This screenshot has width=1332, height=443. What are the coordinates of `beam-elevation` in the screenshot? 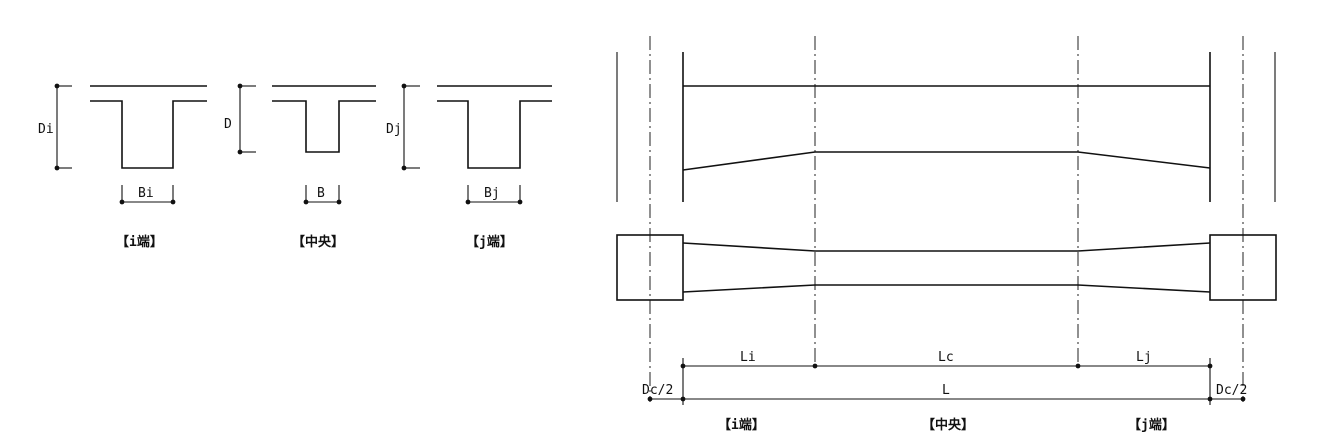 It's located at (946, 128).